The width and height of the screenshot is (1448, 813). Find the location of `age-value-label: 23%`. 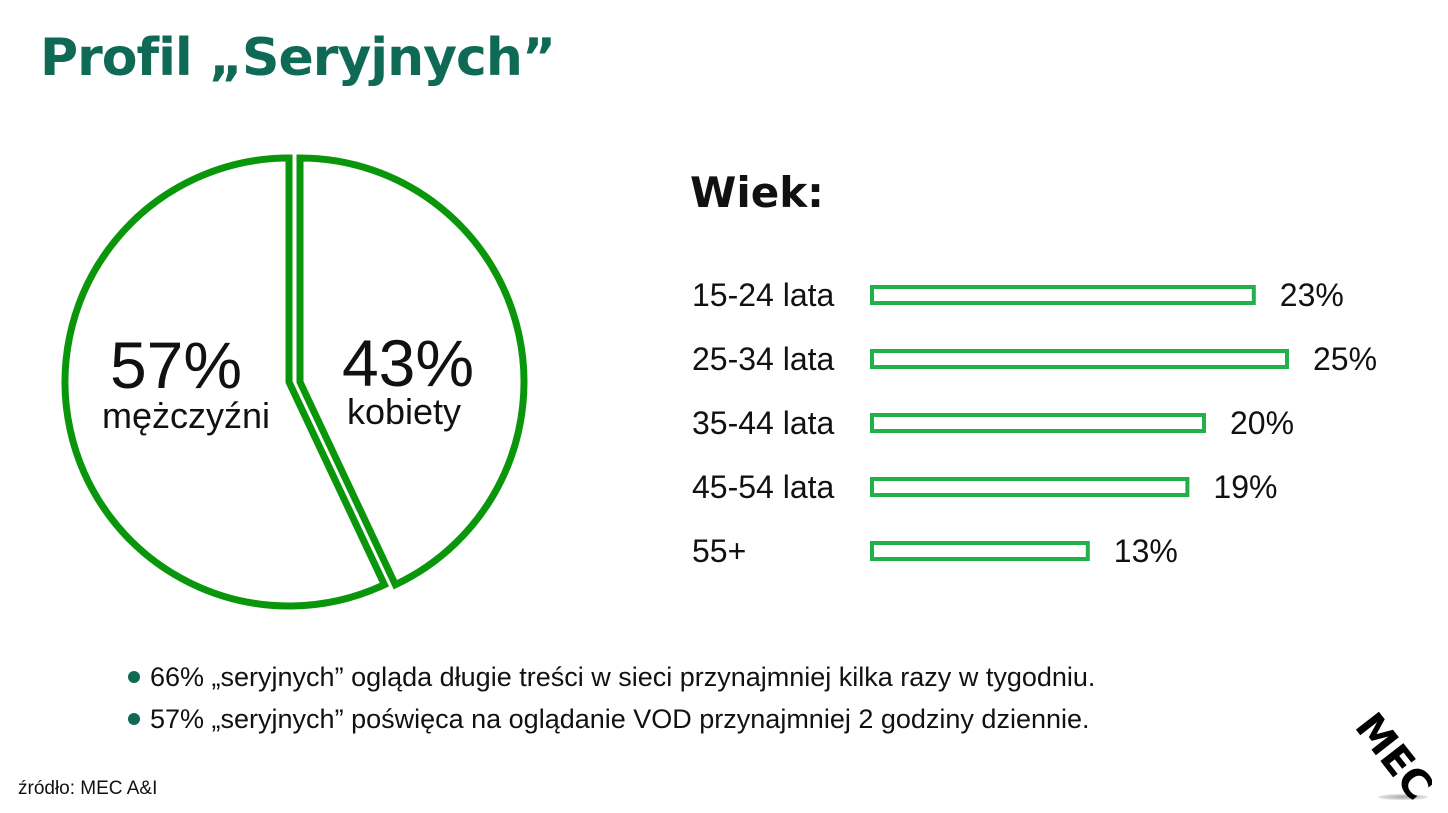

age-value-label: 23% is located at coordinates (1312, 295).